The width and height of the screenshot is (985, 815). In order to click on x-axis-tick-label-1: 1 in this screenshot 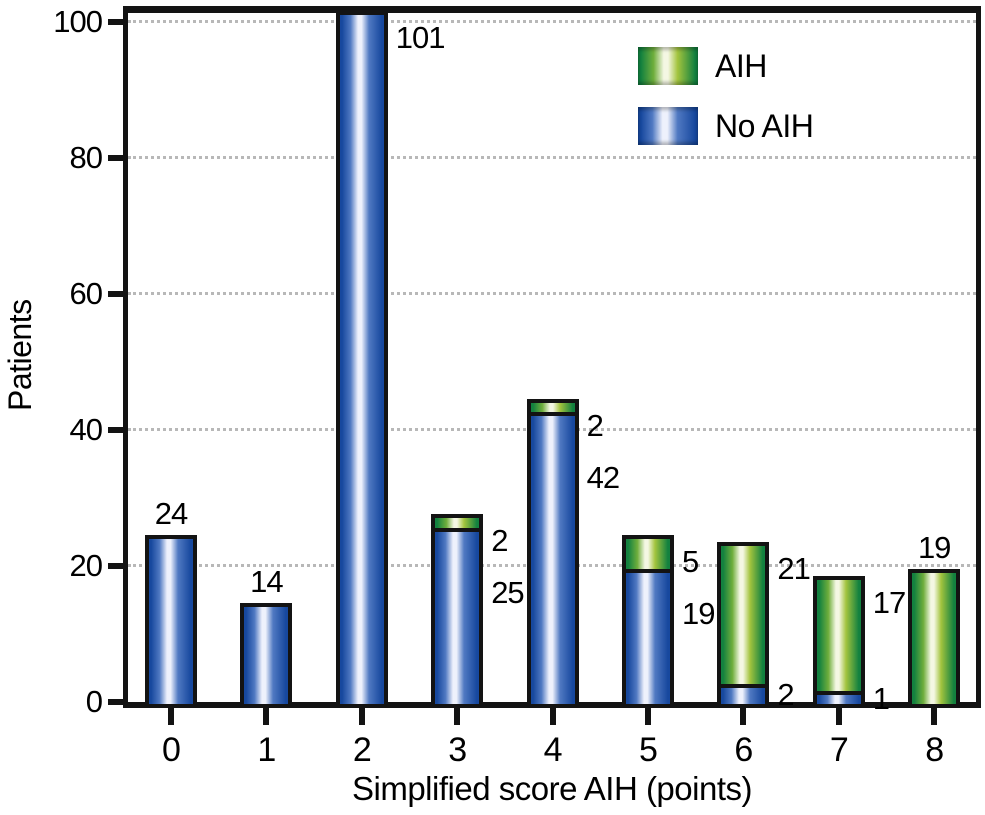, I will do `click(266, 750)`.